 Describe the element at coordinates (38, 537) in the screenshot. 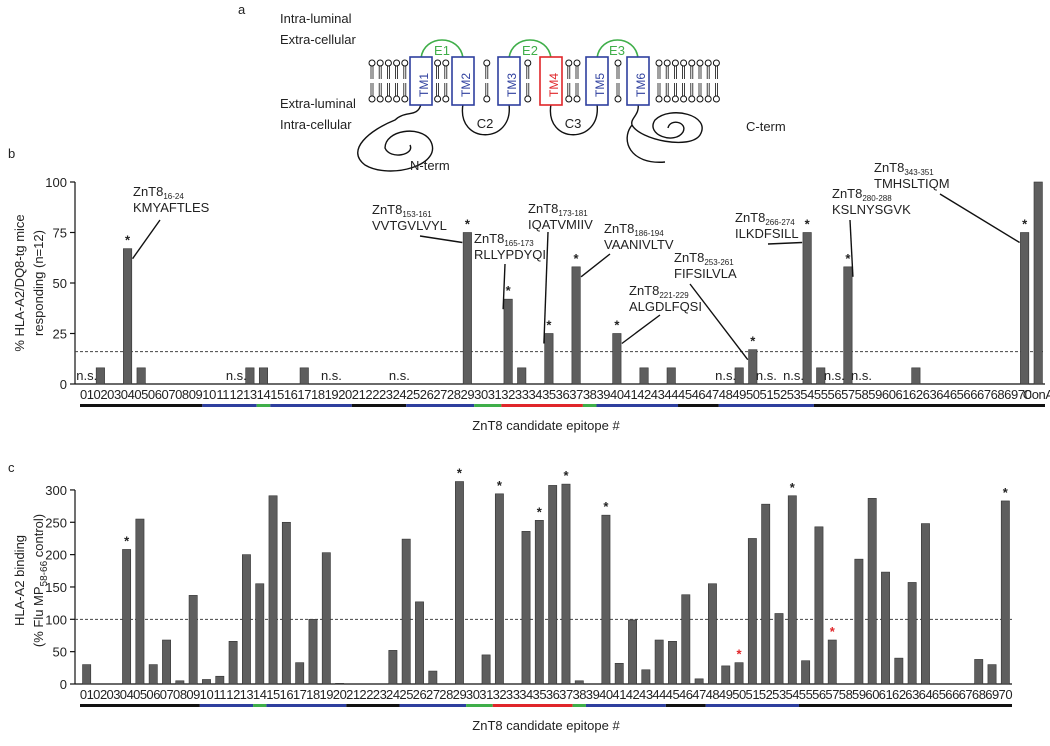

I see `label-text: control)` at that location.